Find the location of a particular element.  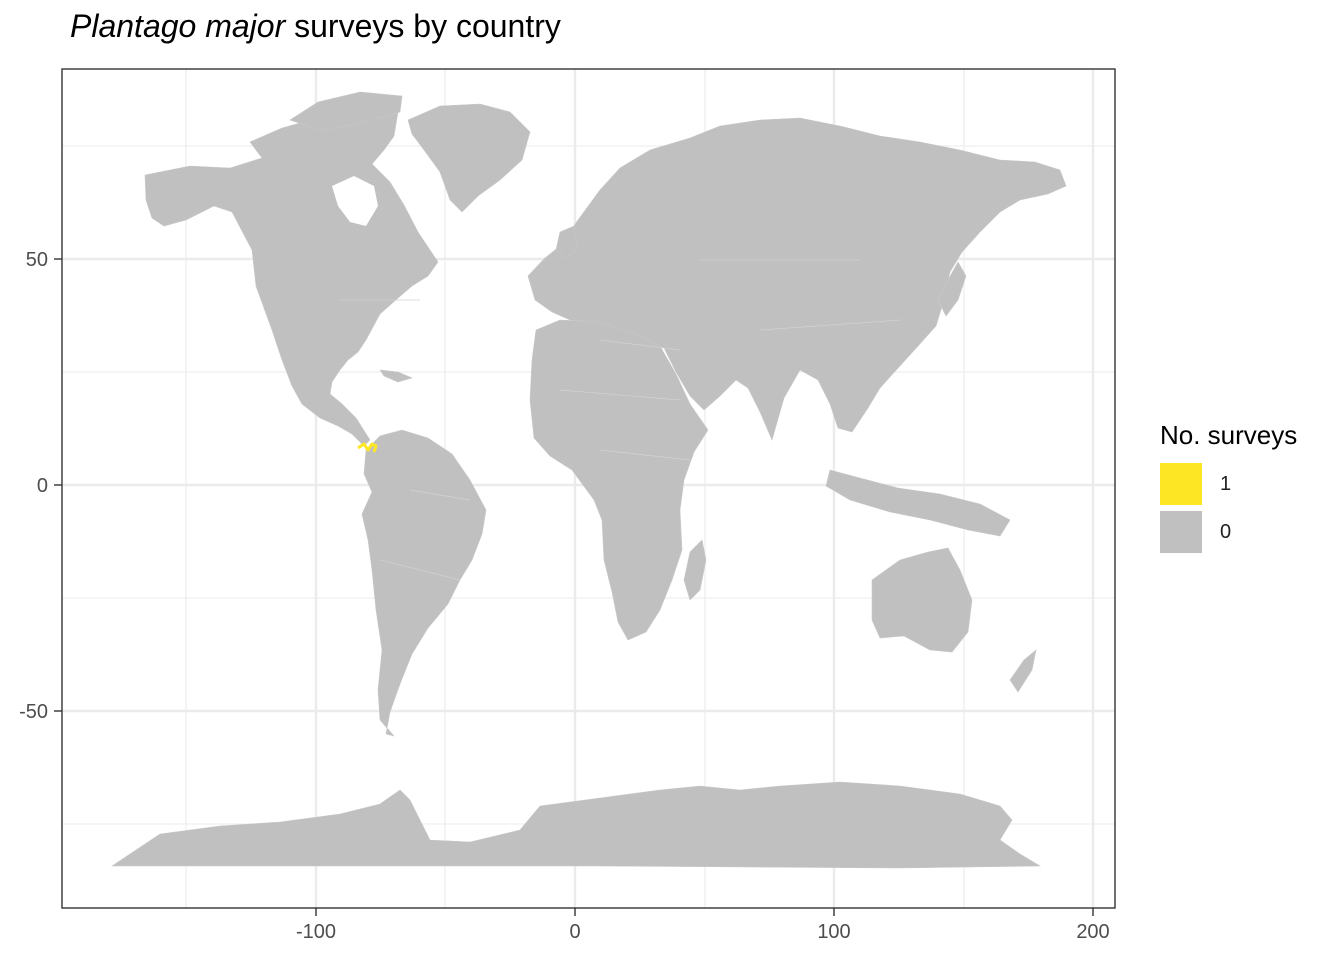

legend: No. surveys 1 0 is located at coordinates (1228, 488).